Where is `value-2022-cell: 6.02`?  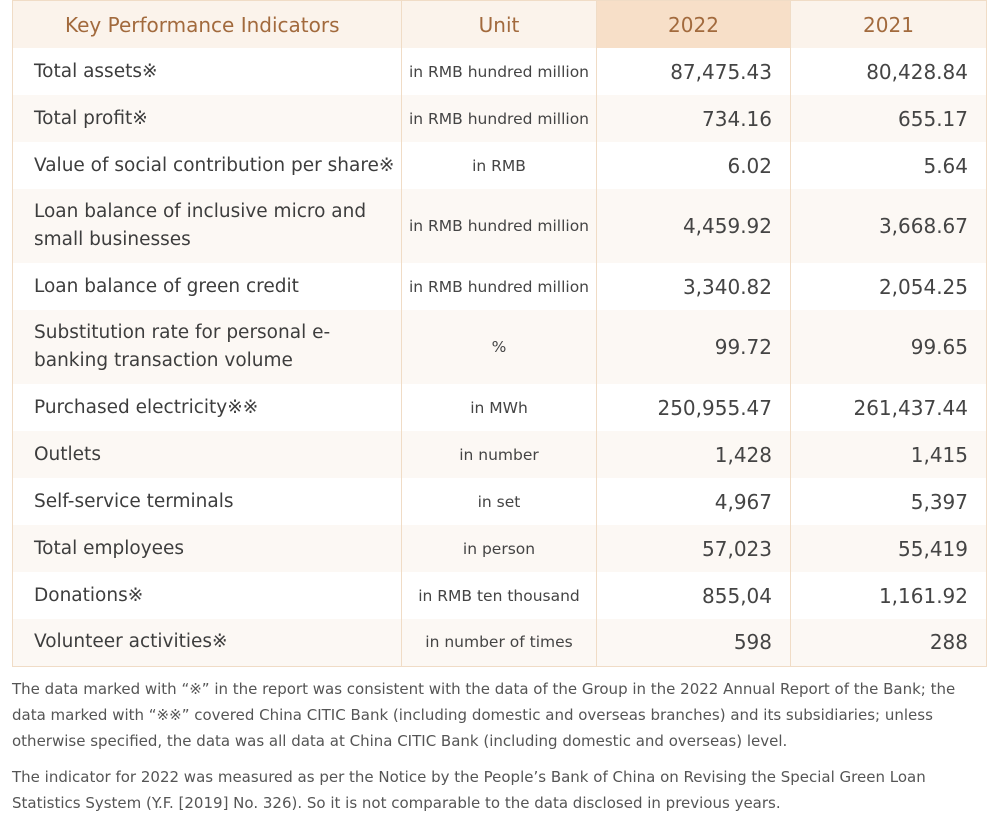
value-2022-cell: 6.02 is located at coordinates (693, 165).